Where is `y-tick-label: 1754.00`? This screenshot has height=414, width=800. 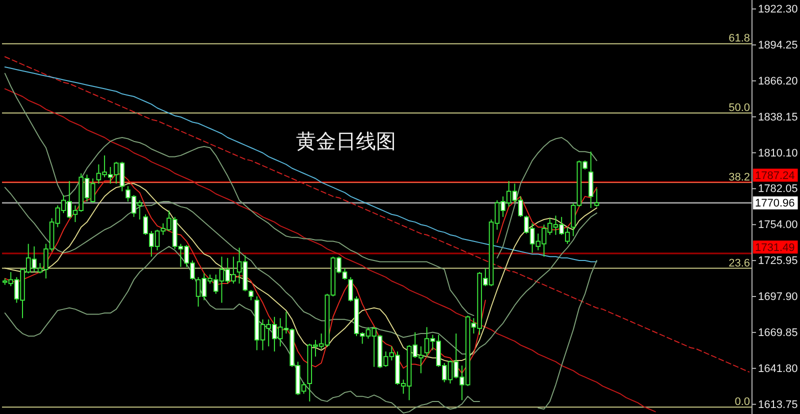
y-tick-label: 1754.00 is located at coordinates (778, 225).